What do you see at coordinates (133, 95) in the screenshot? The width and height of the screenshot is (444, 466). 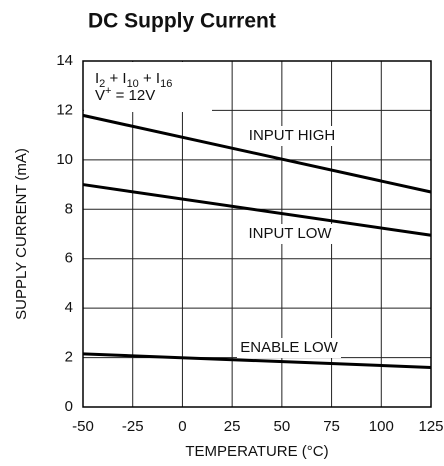 I see `note-text: = 12V` at bounding box center [133, 95].